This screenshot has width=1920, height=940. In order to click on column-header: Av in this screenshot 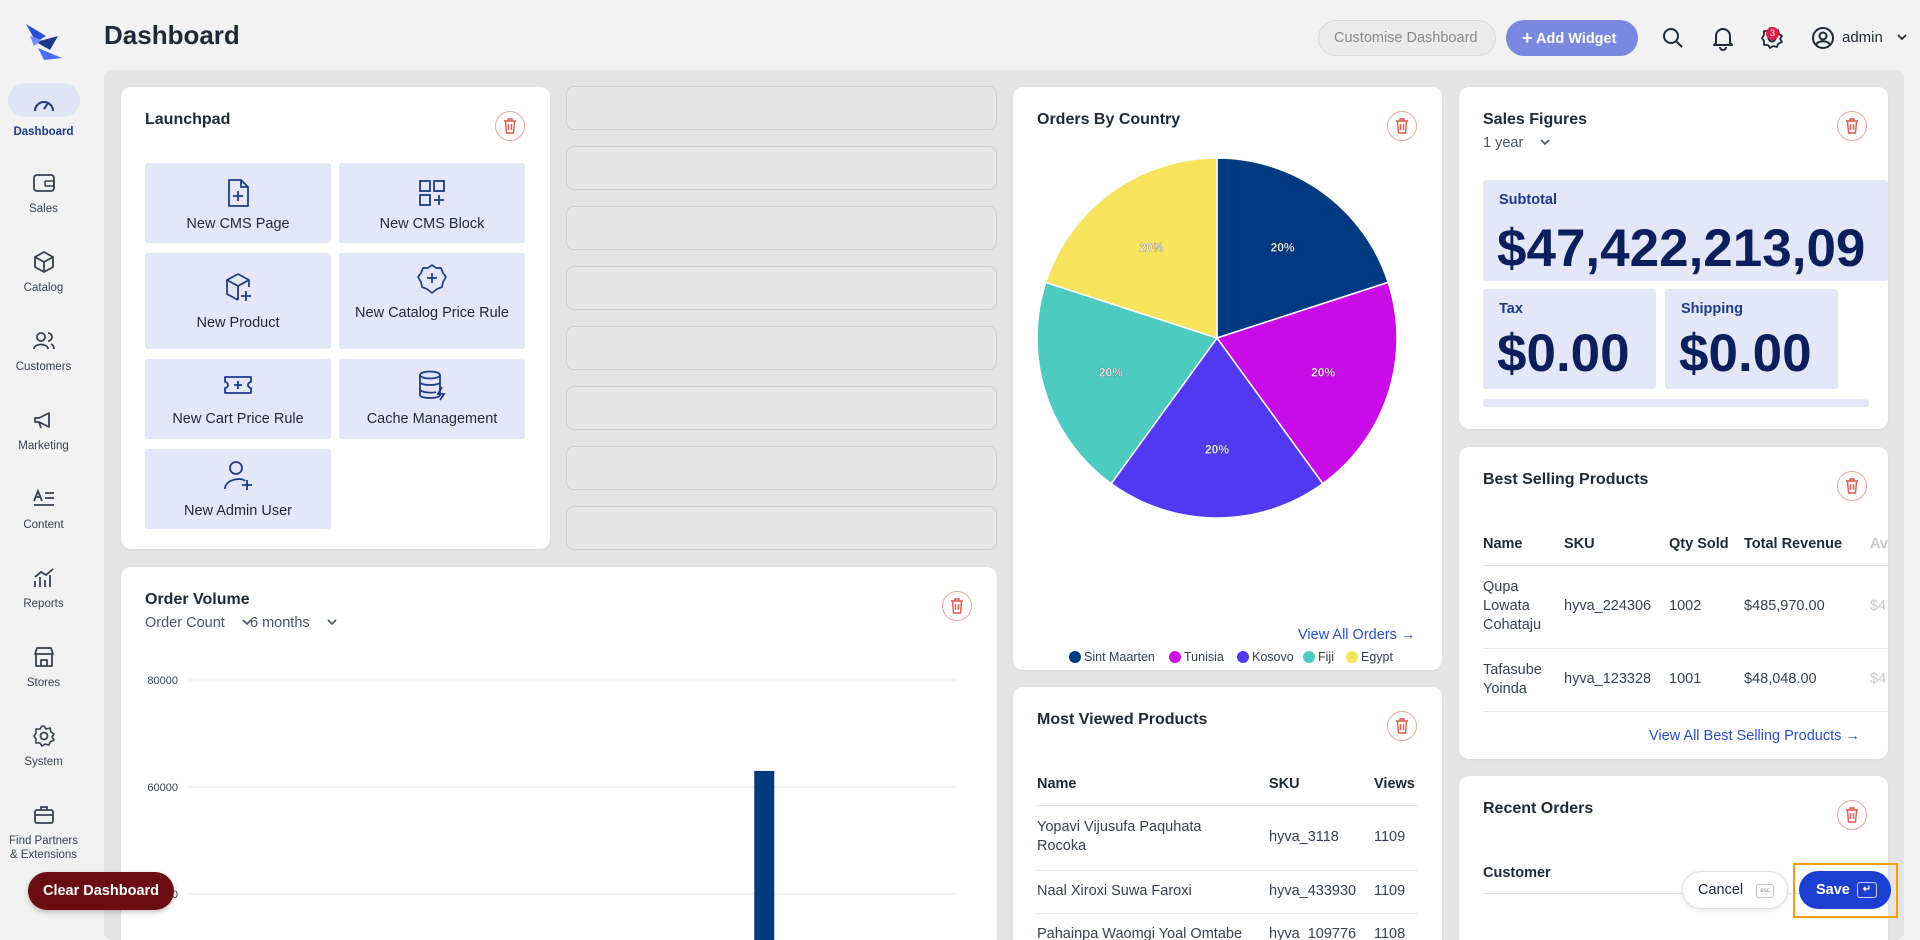, I will do `click(1879, 544)`.